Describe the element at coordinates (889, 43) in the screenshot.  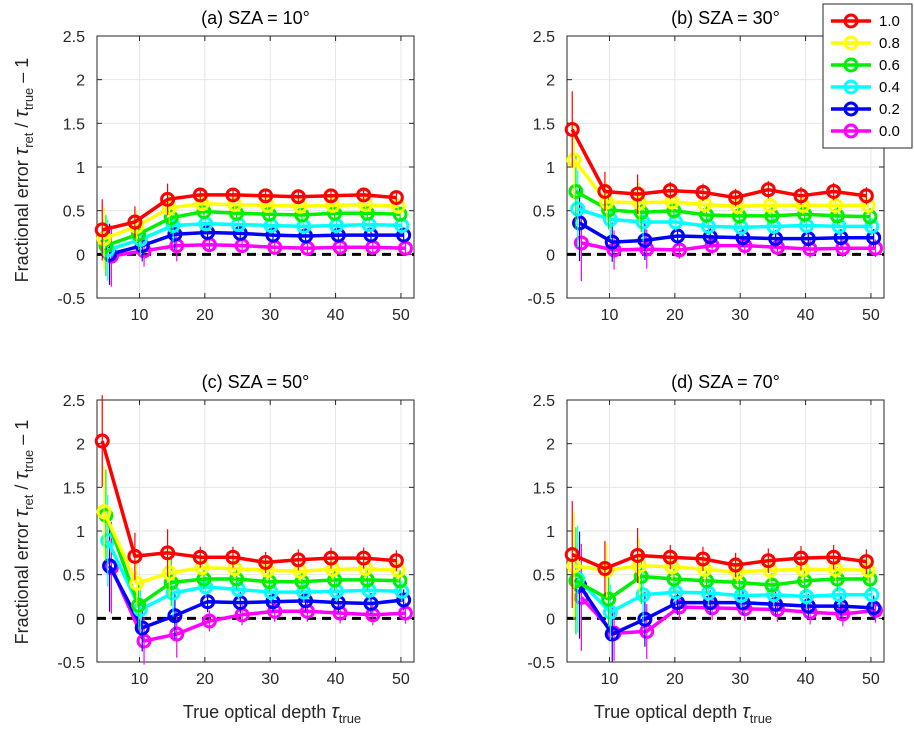
I see `legend-label: 0.8` at that location.